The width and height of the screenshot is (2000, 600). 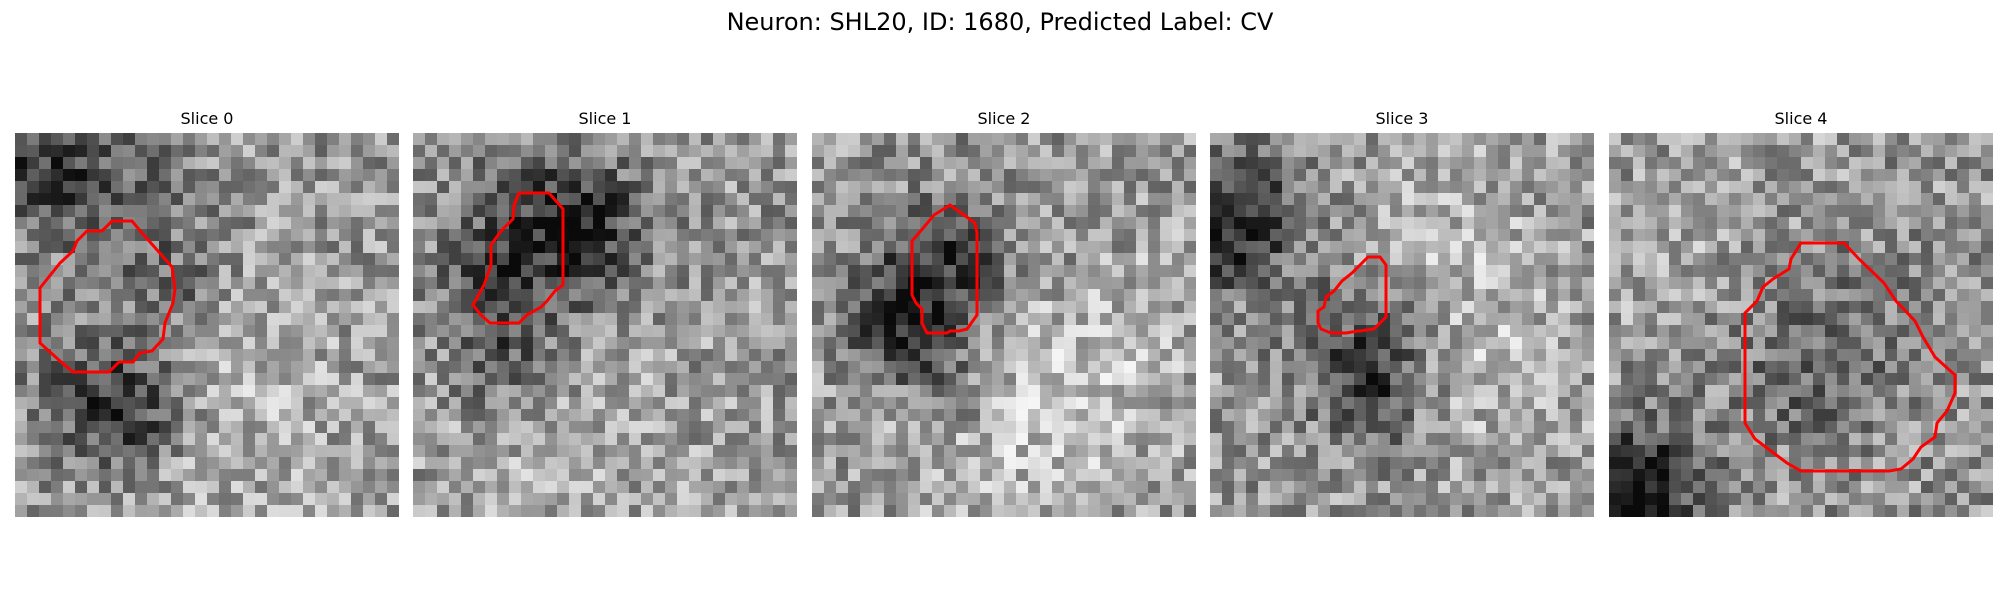 What do you see at coordinates (1402, 118) in the screenshot?
I see `slice-title-3: Slice 3` at bounding box center [1402, 118].